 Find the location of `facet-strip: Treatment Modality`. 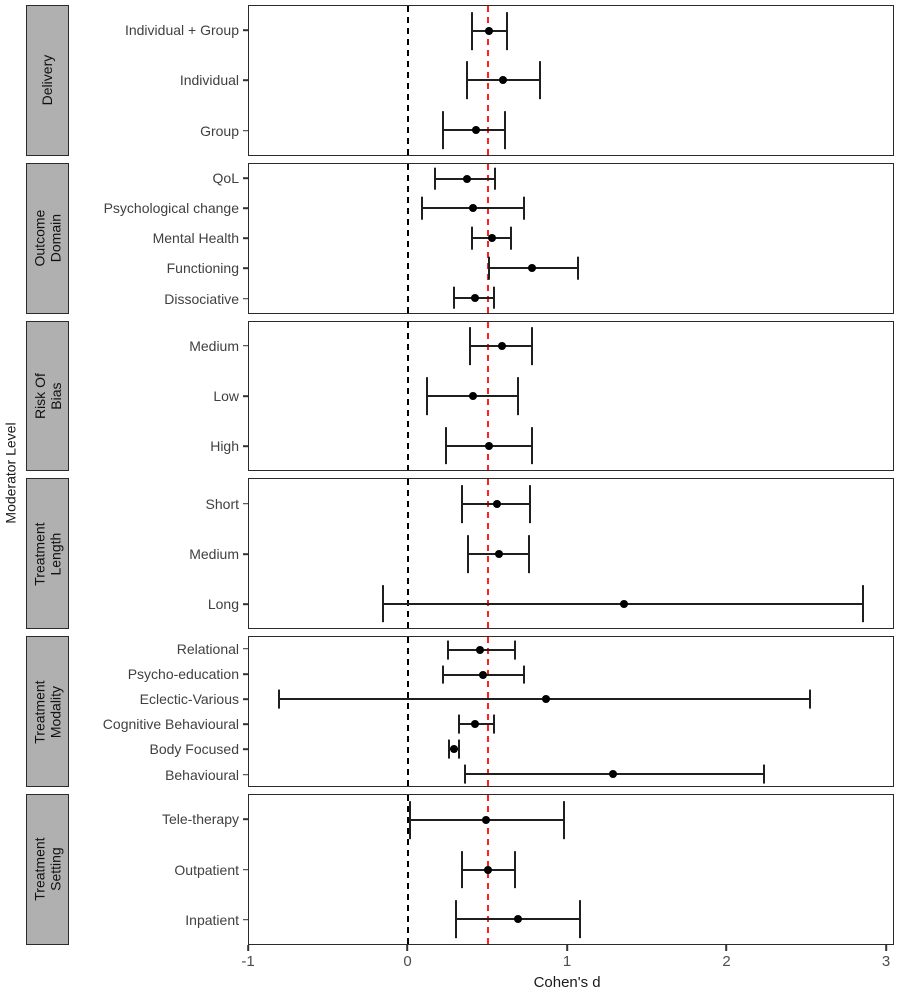

facet-strip: Treatment Modality is located at coordinates (47, 712).